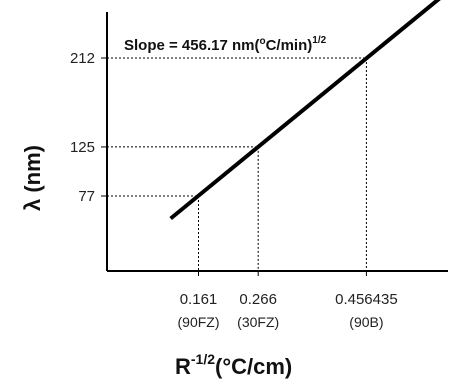  Describe the element at coordinates (86, 196) in the screenshot. I see `y-tick-label: 77` at that location.